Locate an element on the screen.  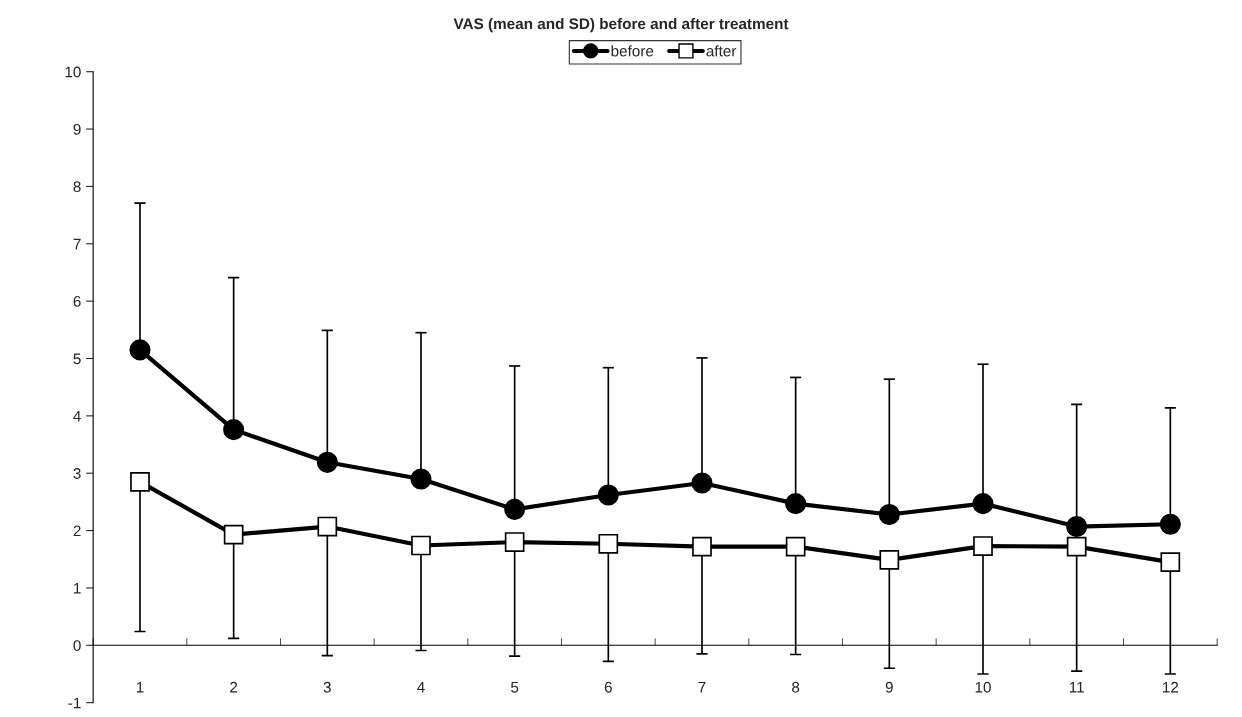
legend-label: after is located at coordinates (721, 51).